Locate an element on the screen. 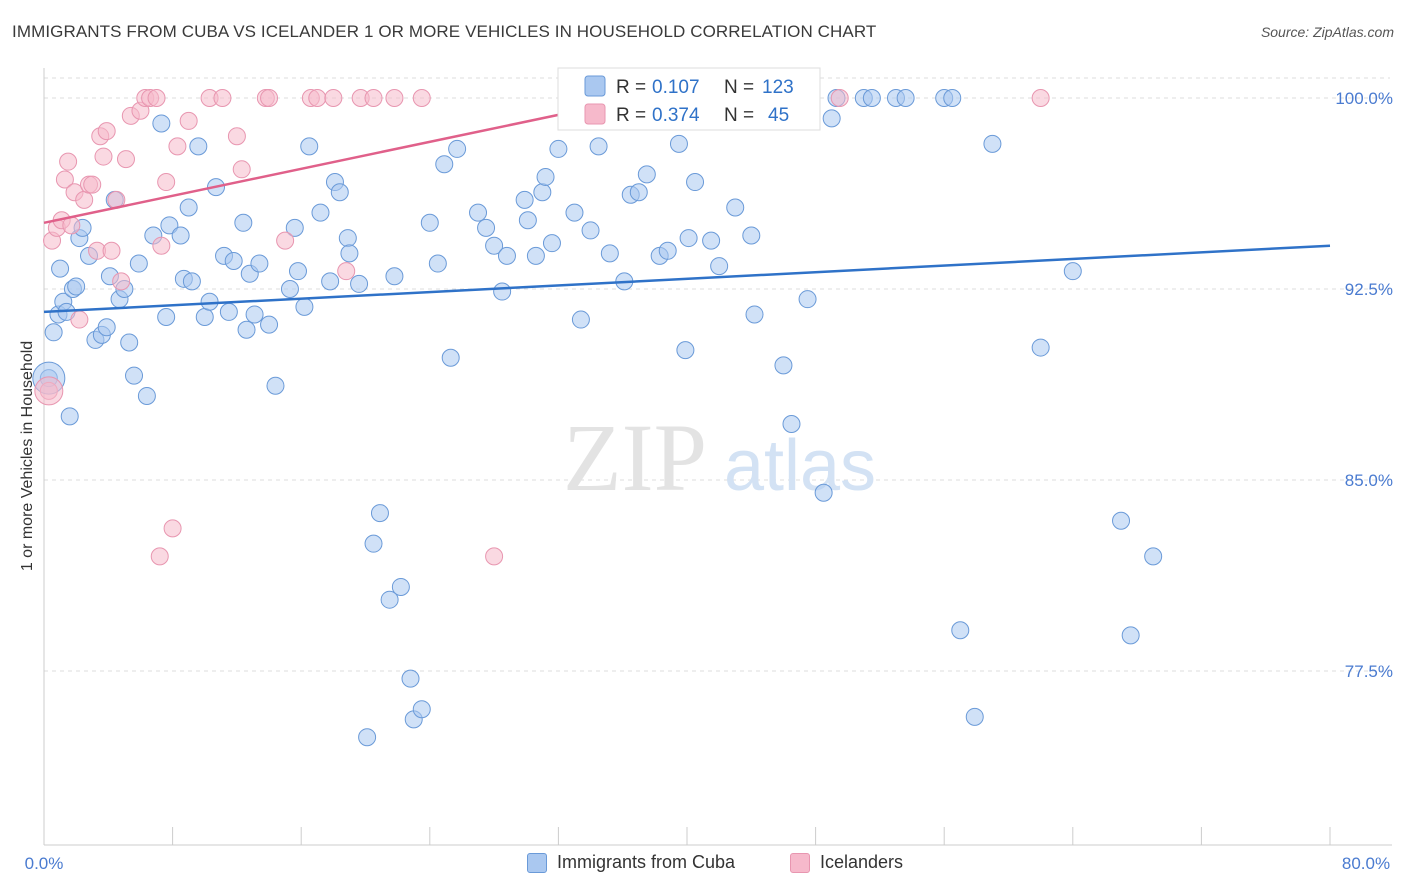 The height and width of the screenshot is (892, 1406). x-tick-labels: 0.0% 80.0% is located at coordinates (707, 863).